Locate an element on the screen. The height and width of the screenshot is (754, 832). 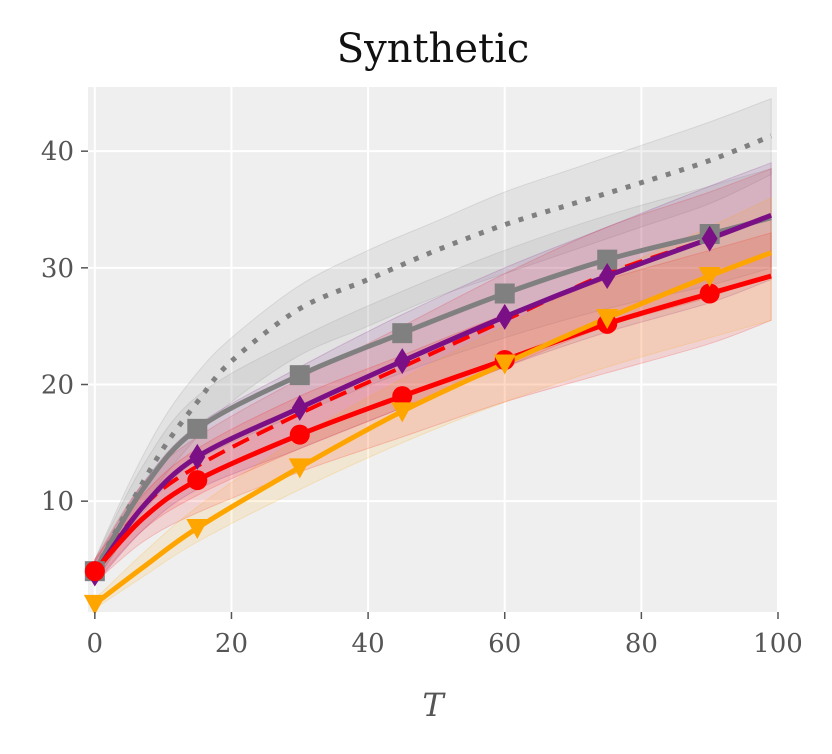
x-tick-label: 100 is located at coordinates (778, 644).